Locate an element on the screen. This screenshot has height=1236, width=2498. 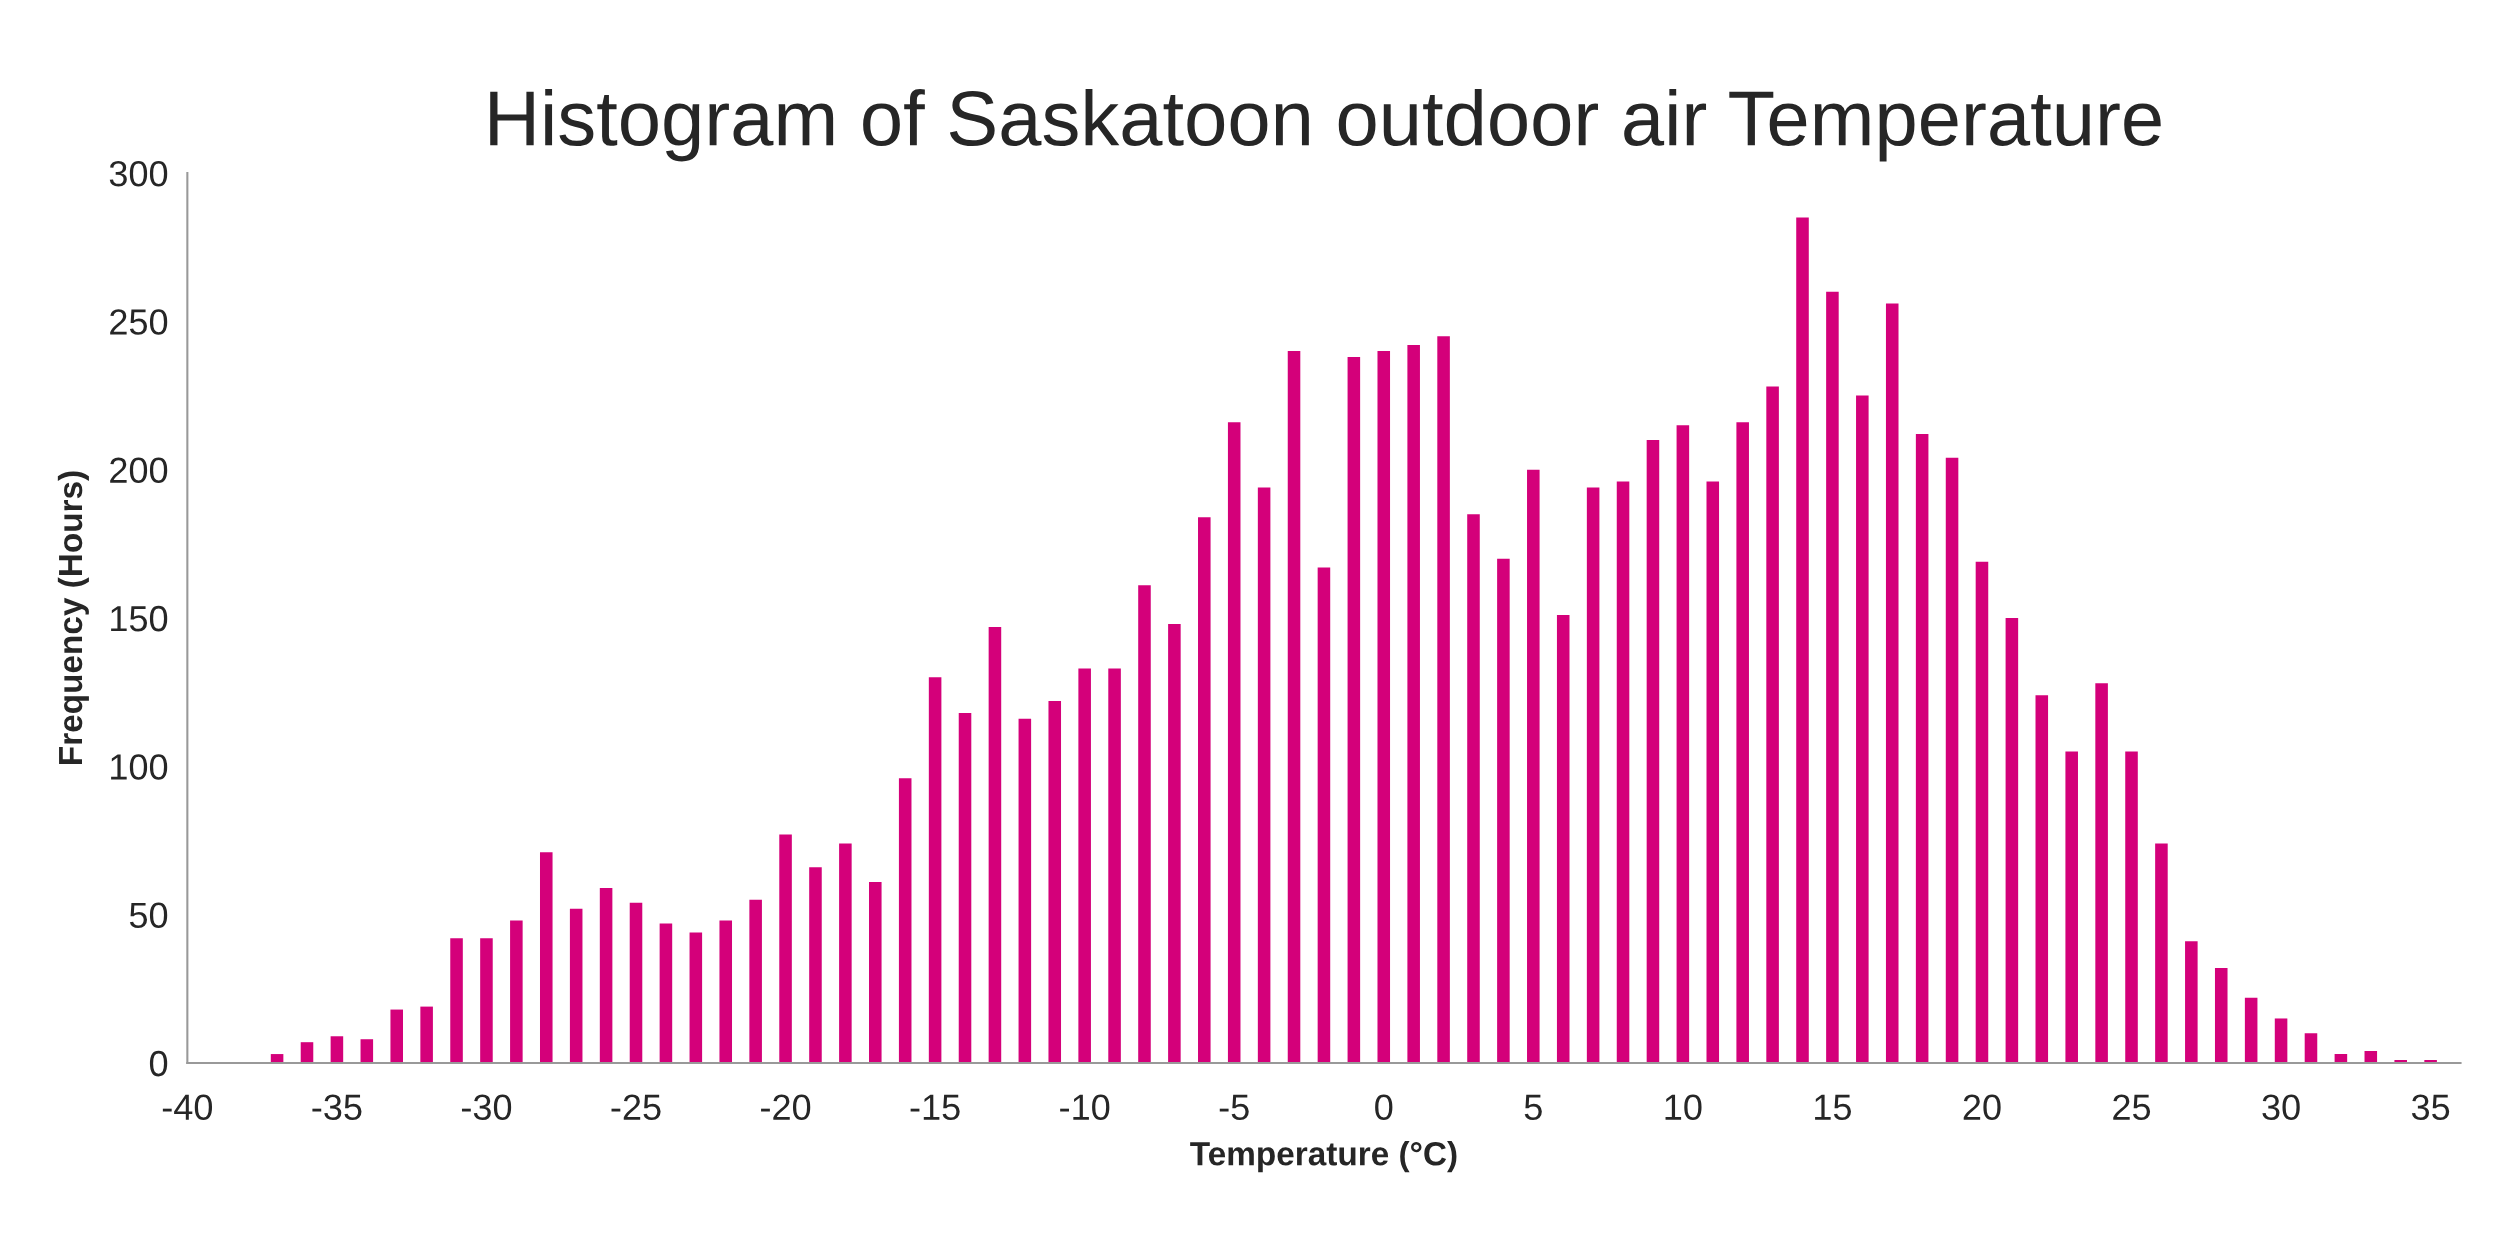
x-tick-label: 0 is located at coordinates (1384, 1107).